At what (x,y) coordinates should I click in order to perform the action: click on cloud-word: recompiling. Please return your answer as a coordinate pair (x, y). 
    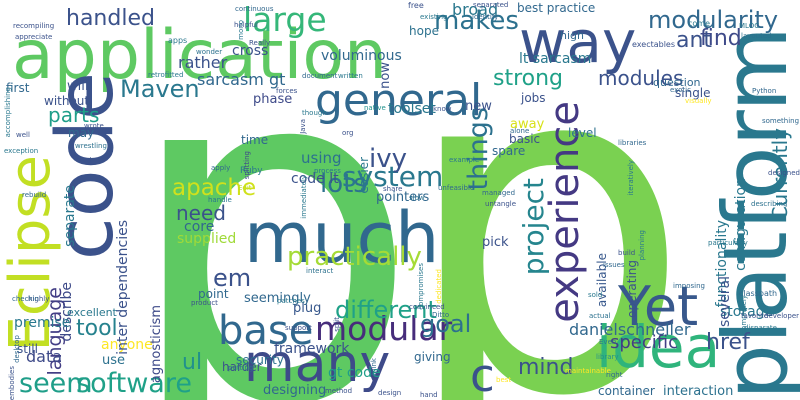
    Looking at the image, I should click on (34, 26).